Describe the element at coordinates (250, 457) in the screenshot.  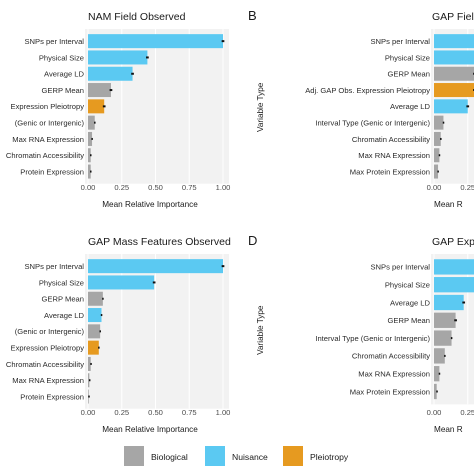
I see `legend-label: Nuisance` at that location.